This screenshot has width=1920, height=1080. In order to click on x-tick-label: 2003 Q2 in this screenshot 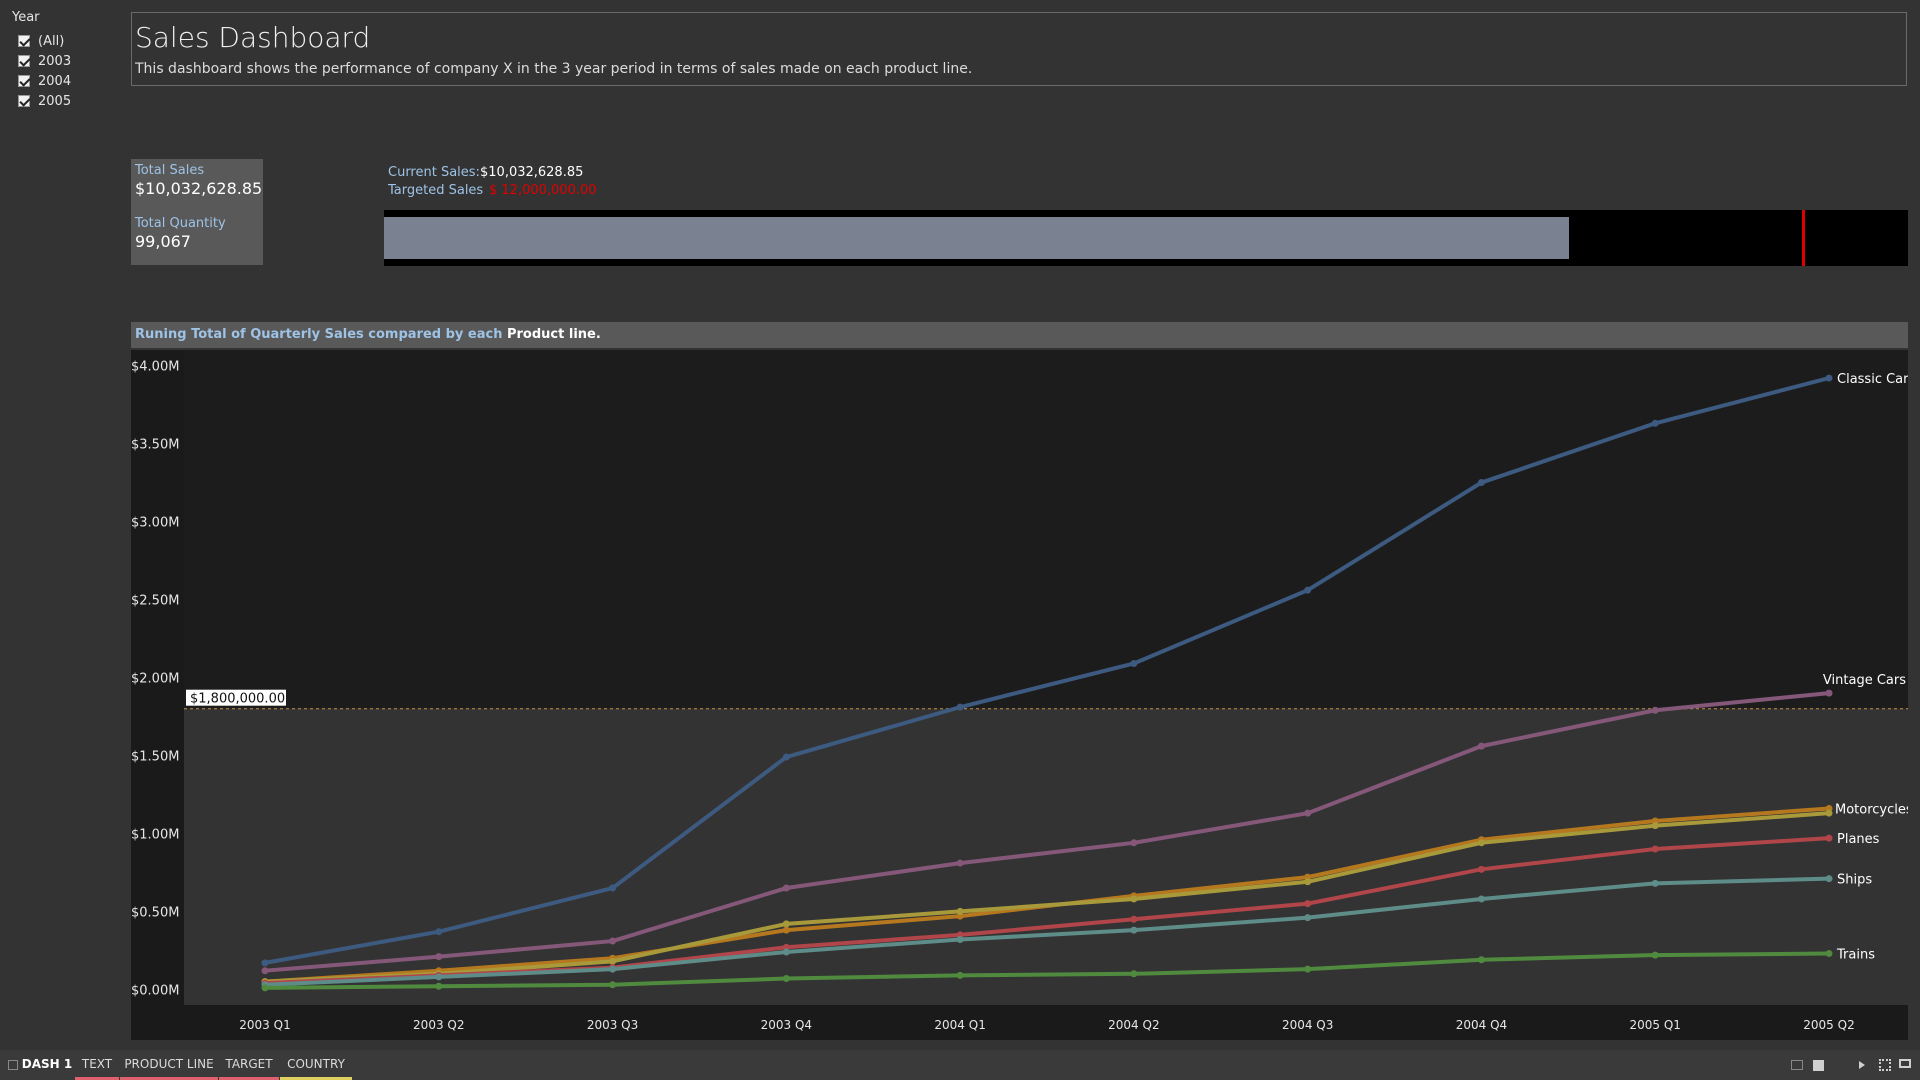, I will do `click(438, 1025)`.